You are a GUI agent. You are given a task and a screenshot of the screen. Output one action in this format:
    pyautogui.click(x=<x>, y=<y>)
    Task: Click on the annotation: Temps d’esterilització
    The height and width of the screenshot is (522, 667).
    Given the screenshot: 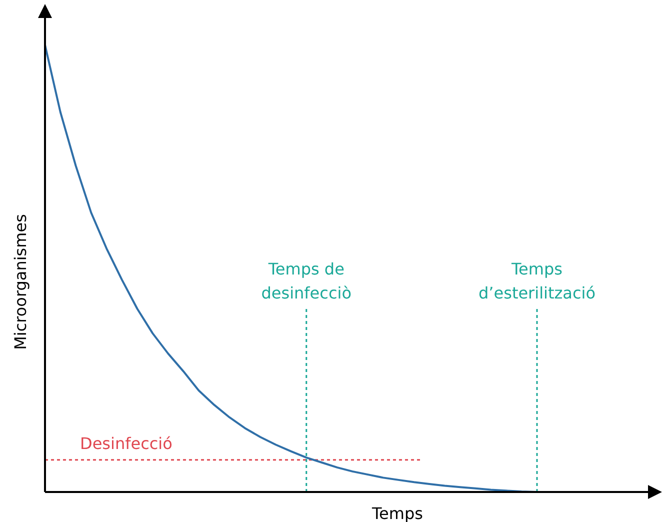 What is the action you would take?
    pyautogui.click(x=537, y=281)
    